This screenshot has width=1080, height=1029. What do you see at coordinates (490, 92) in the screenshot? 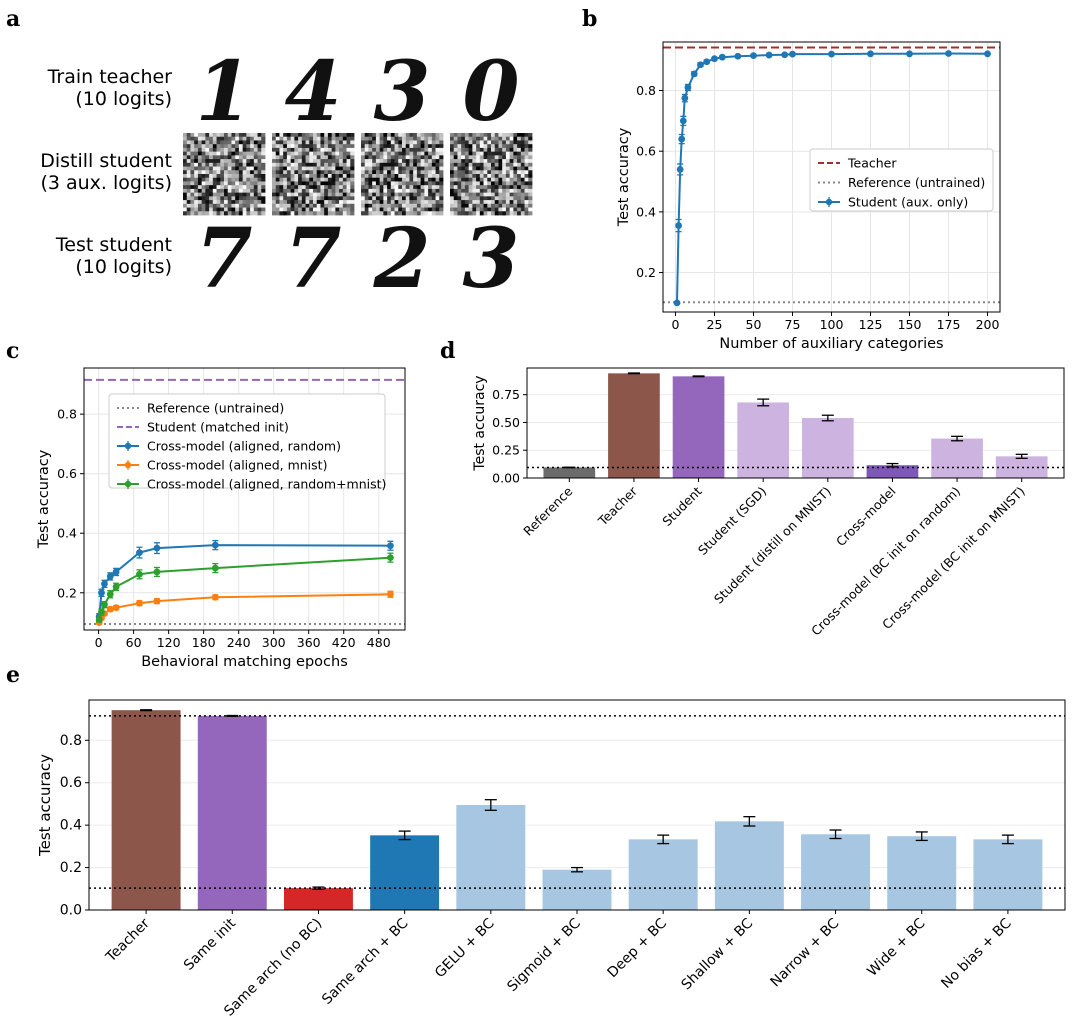
I see `digit-image: 0` at bounding box center [490, 92].